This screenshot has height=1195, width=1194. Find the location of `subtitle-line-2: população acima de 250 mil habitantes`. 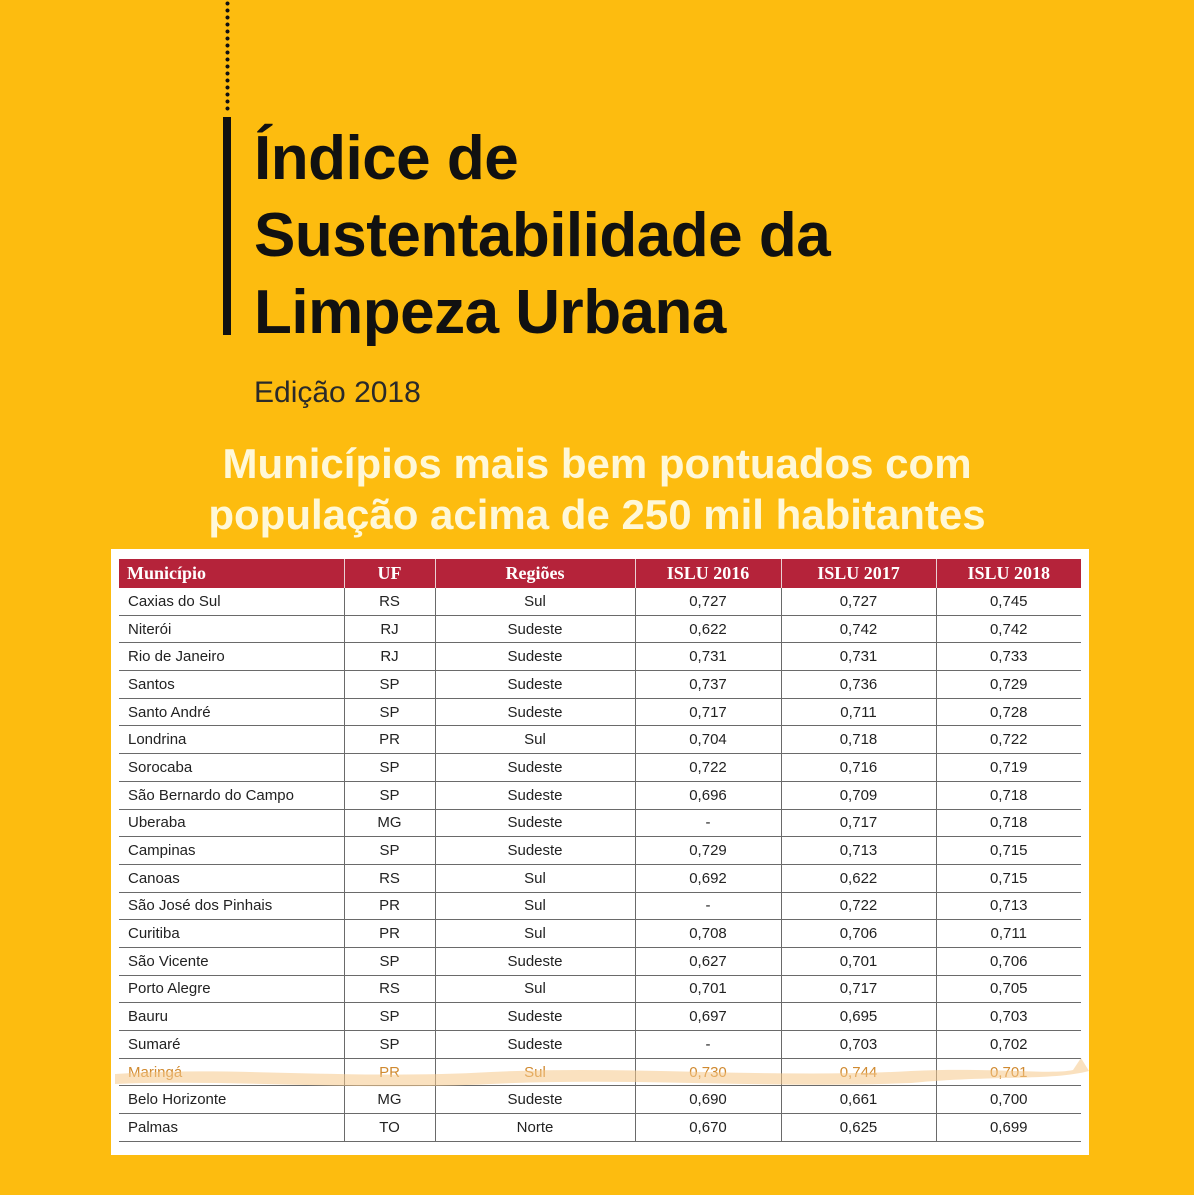

subtitle-line-2: população acima de 250 mil habitantes is located at coordinates (597, 514).